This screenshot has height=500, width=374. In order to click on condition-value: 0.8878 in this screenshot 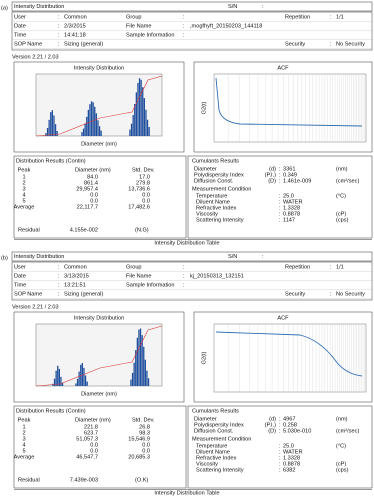, I will do `click(291, 214)`.